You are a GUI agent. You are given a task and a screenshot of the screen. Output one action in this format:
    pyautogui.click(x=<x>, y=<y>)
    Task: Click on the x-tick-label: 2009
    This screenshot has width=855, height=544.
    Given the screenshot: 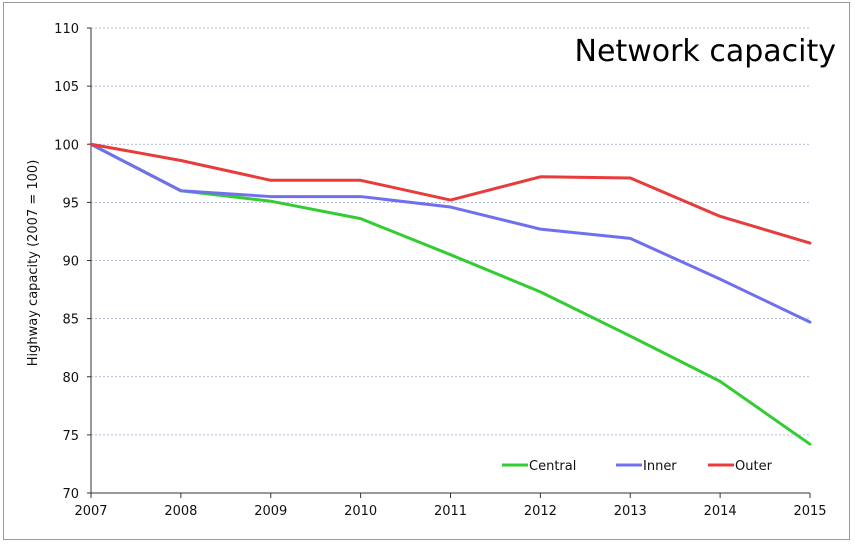 What is the action you would take?
    pyautogui.click(x=270, y=511)
    